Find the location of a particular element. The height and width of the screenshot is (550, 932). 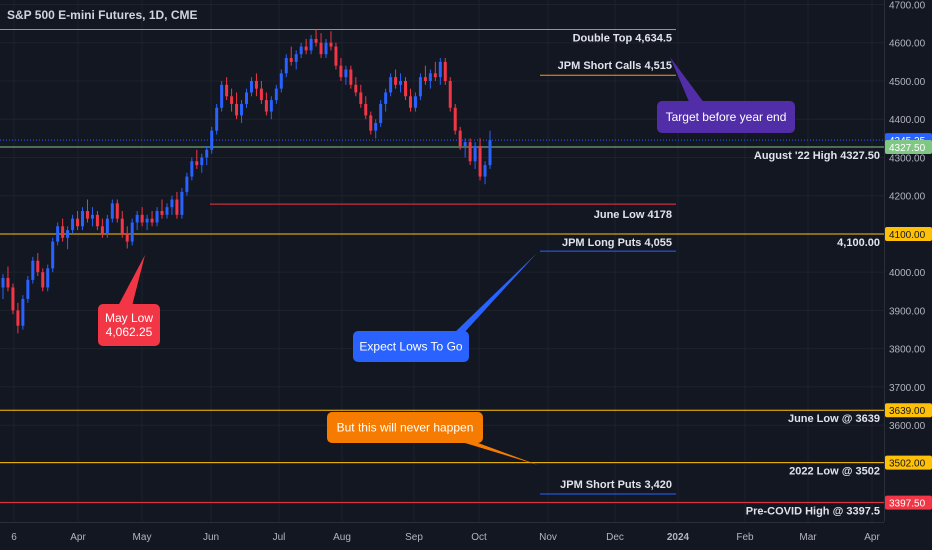

level-label: JPM Long Puts 4,055 is located at coordinates (617, 243).